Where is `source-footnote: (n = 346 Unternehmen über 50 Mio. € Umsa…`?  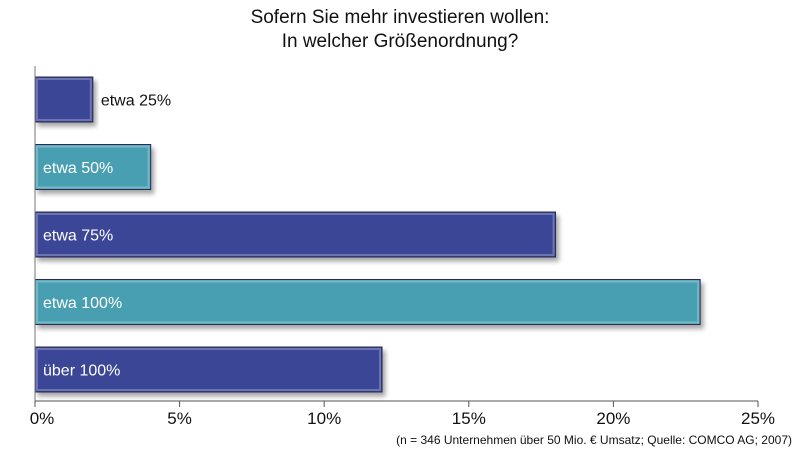 source-footnote: (n = 346 Unternehmen über 50 Mio. € Umsa… is located at coordinates (594, 440).